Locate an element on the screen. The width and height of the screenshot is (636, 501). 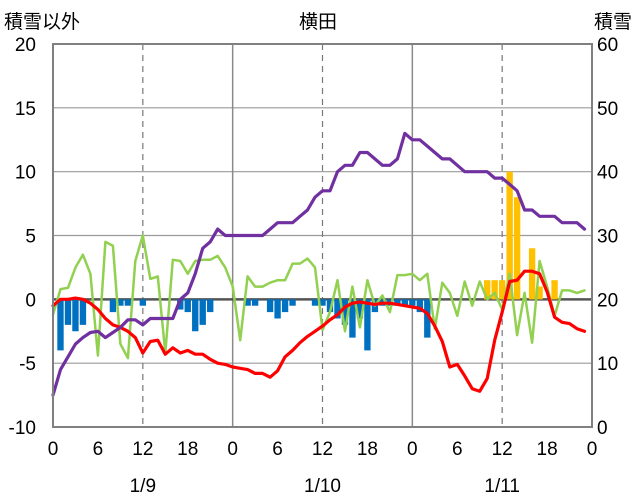
left-tick-label: 0 is located at coordinates (30, 300).